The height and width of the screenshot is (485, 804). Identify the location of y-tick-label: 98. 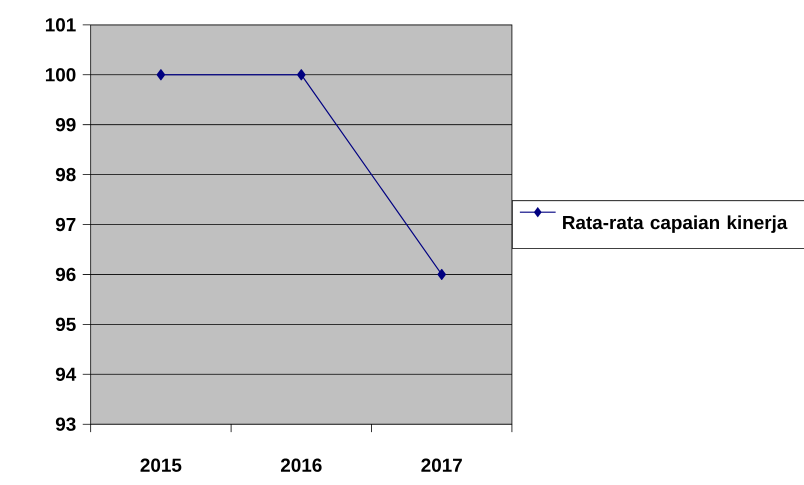
(66, 175).